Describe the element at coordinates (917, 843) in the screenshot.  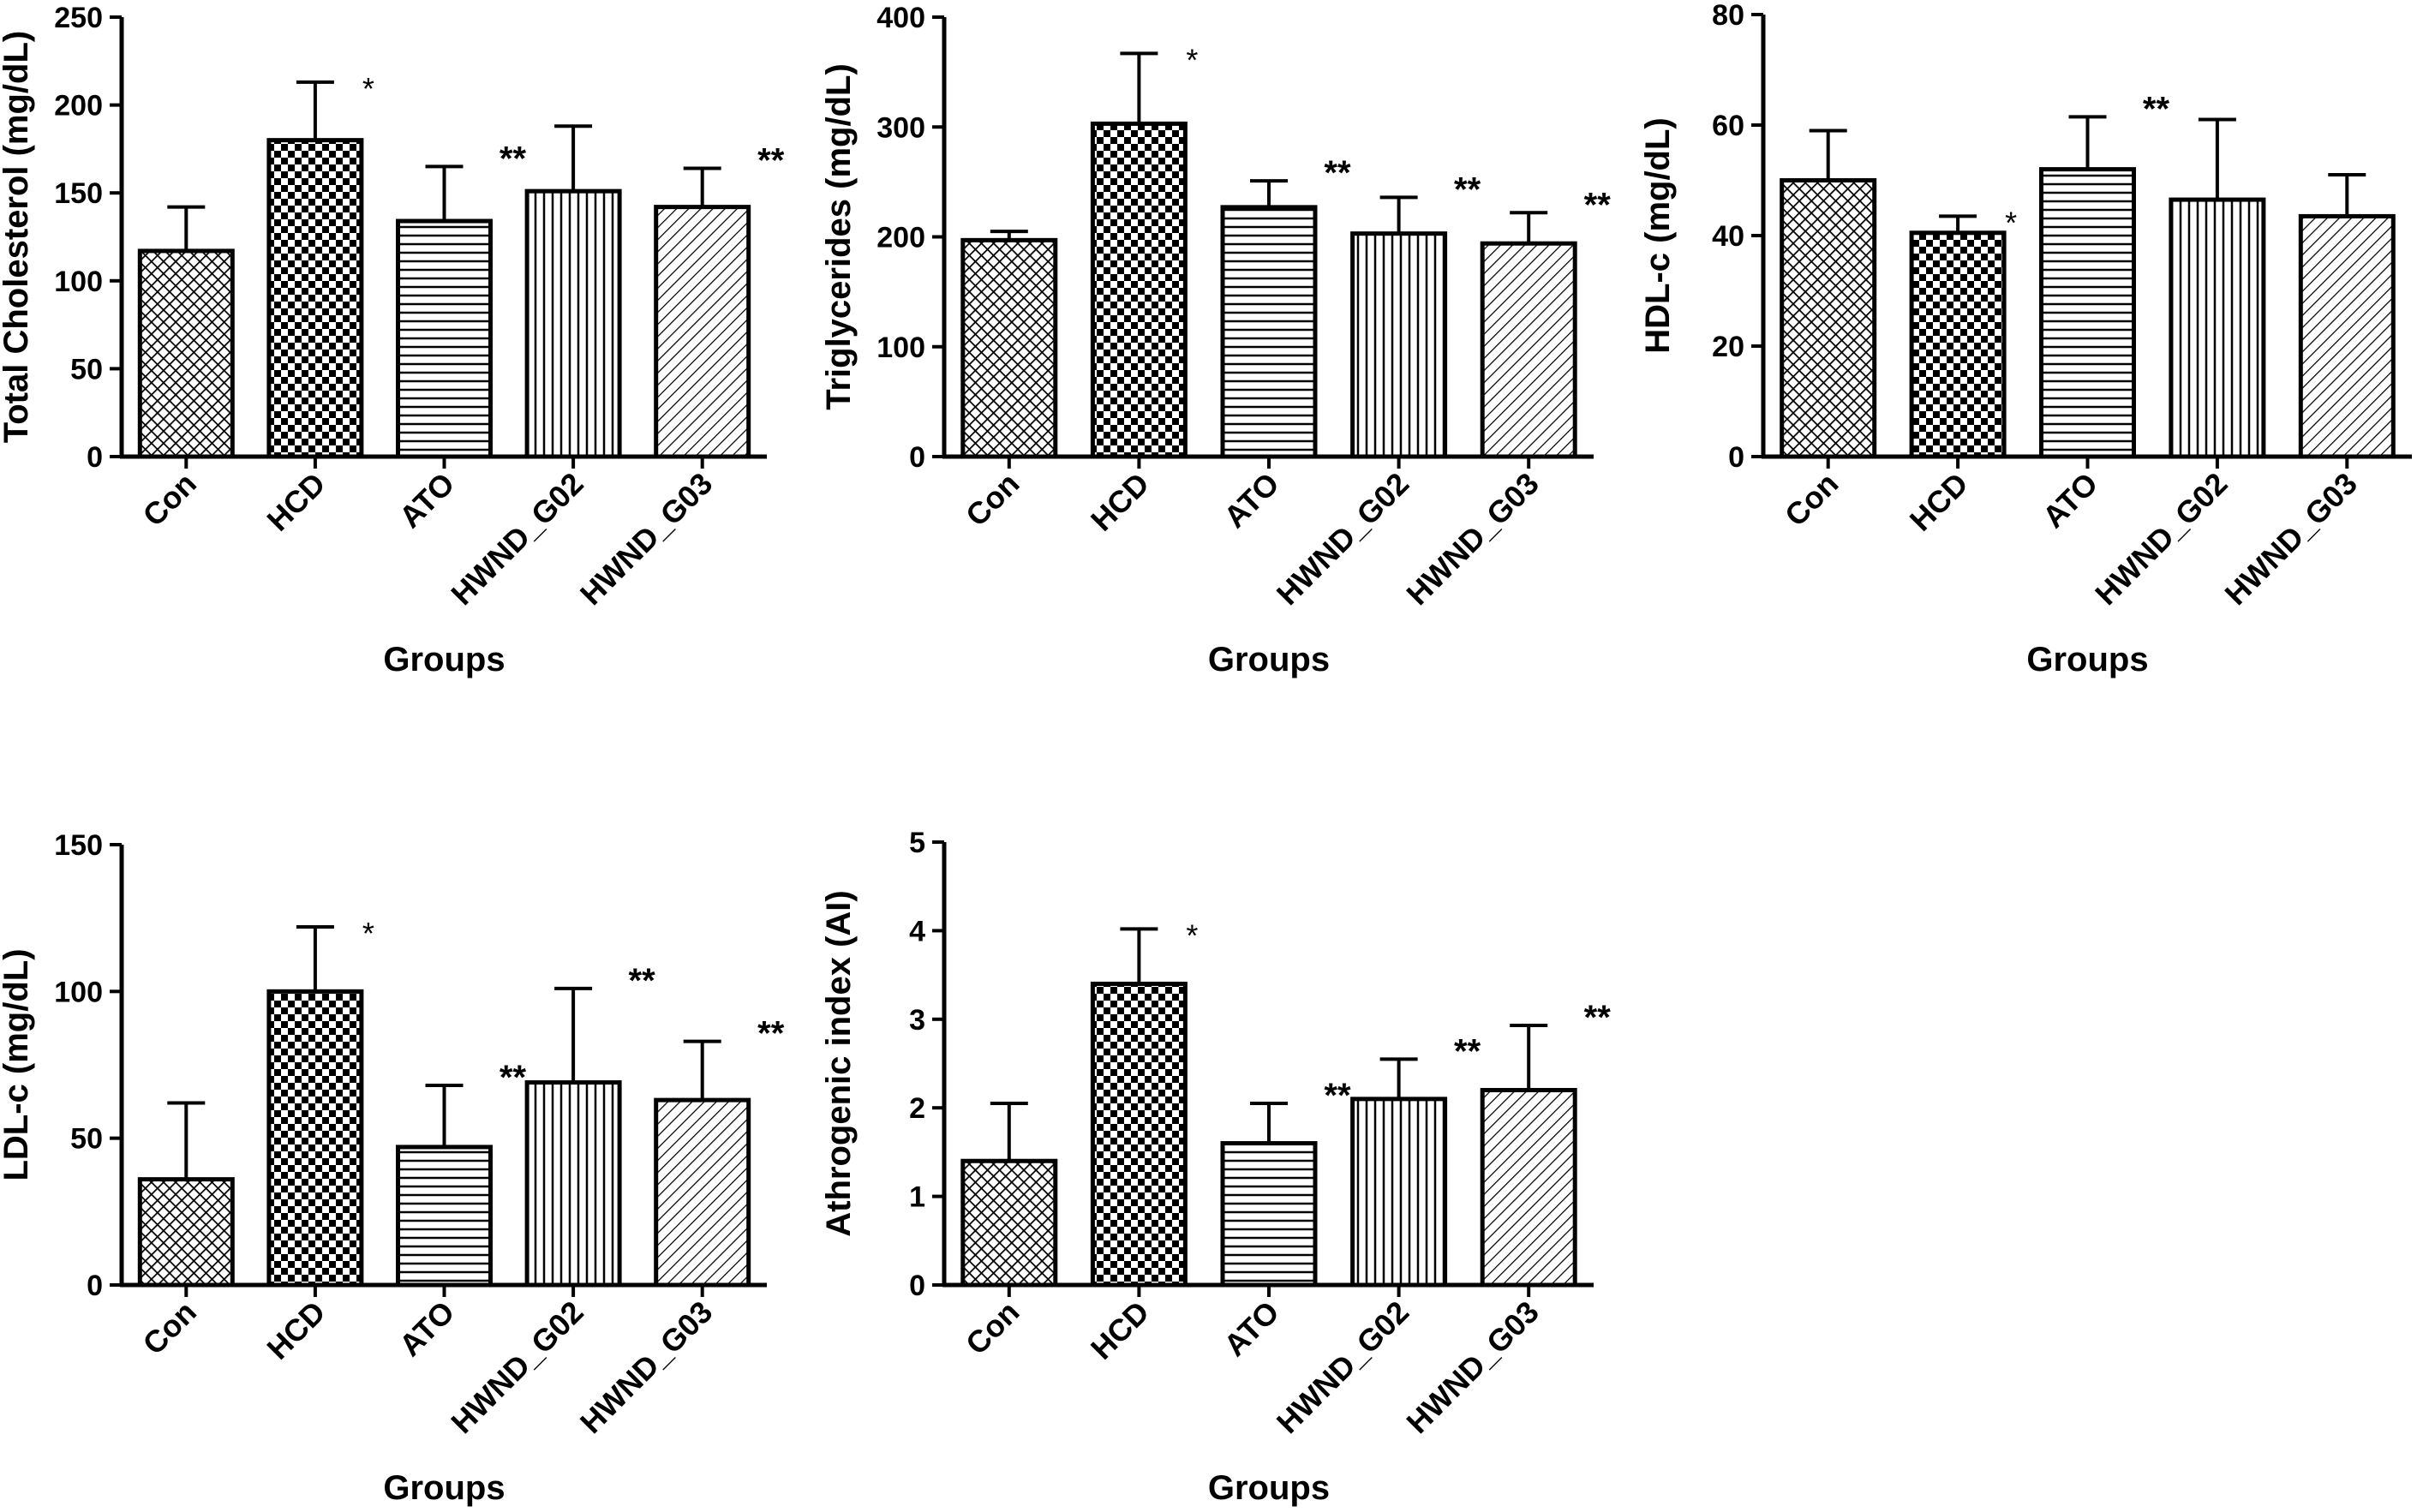
I see `y-tick-label: 5` at that location.